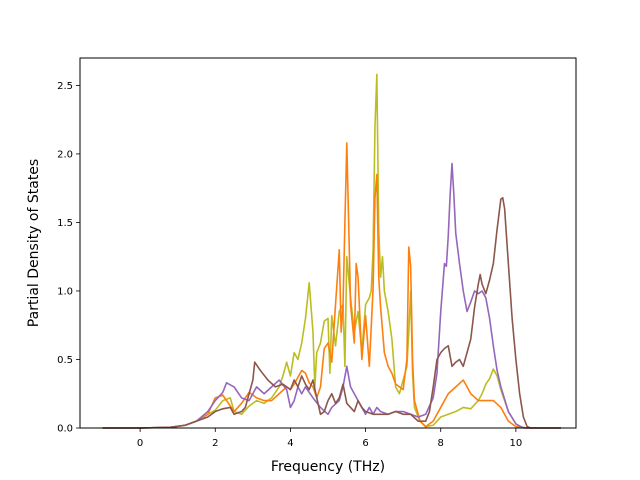 This screenshot has width=640, height=480. Describe the element at coordinates (290, 443) in the screenshot. I see `x-tick-label: 4` at that location.